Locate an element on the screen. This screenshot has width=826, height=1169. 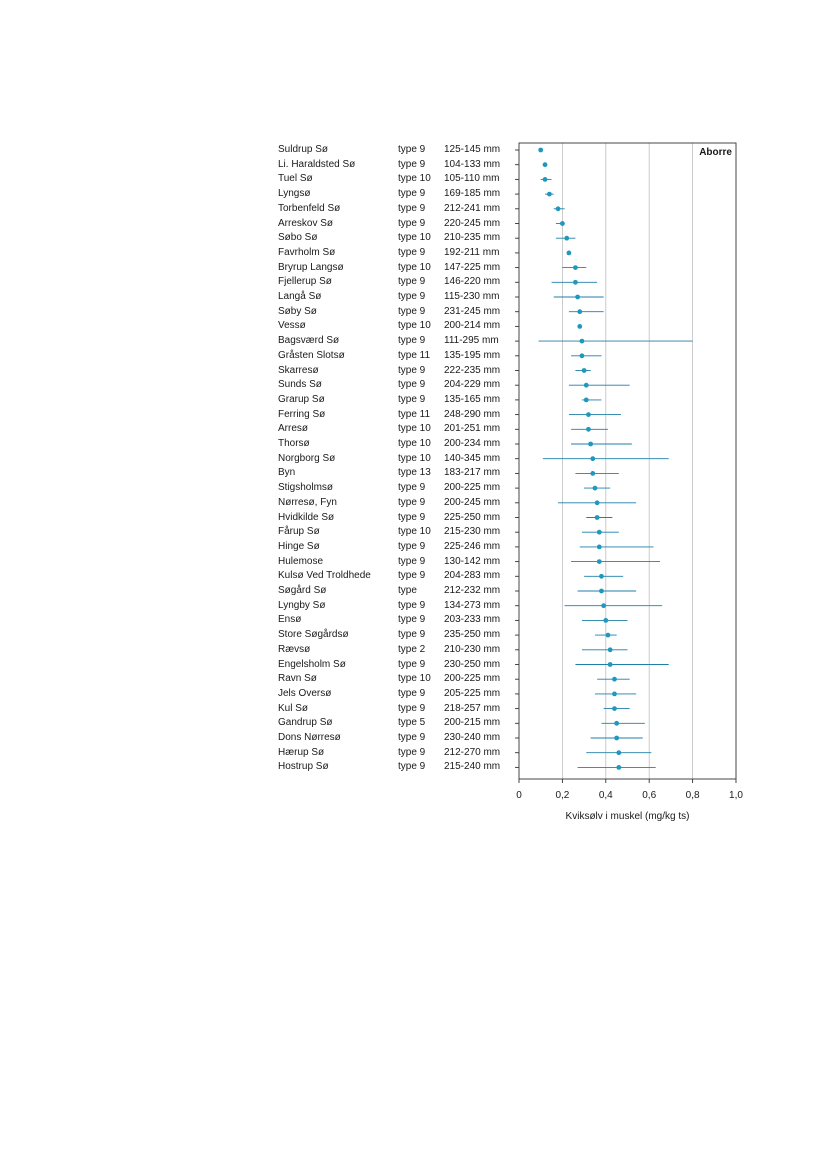
row-lake-label: Hulemose is located at coordinates (301, 561).